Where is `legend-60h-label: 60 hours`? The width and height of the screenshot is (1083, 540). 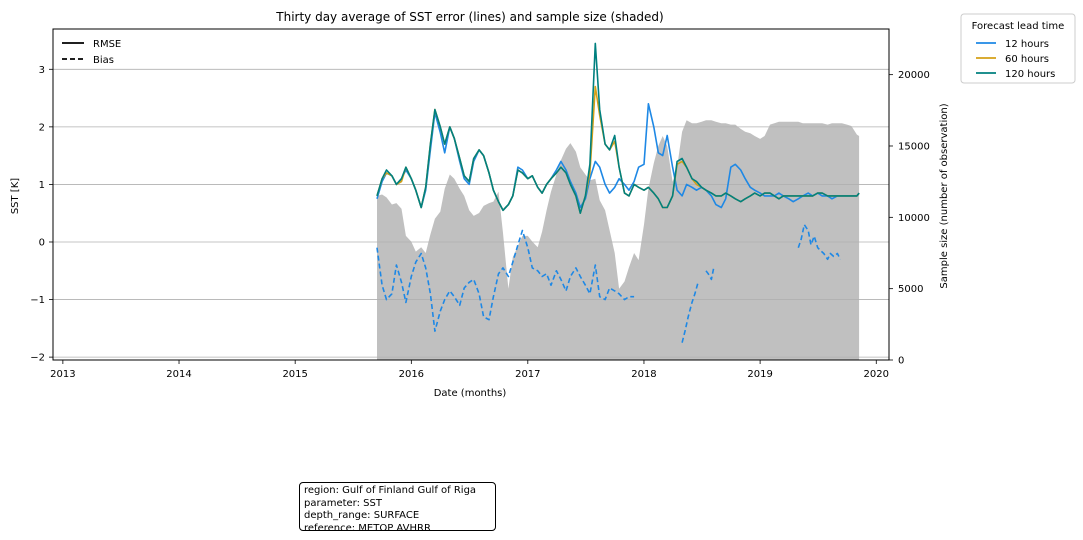
legend-60h-label: 60 hours is located at coordinates (1027, 59).